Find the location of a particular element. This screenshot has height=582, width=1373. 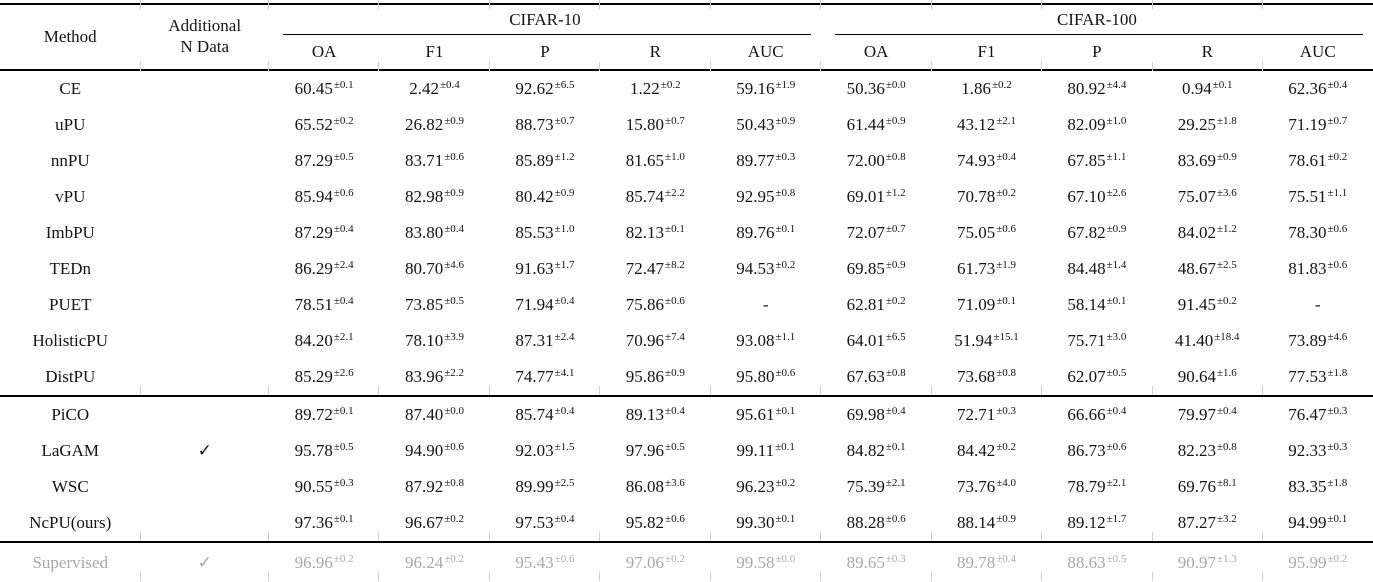

std-dev: ±4.4 is located at coordinates (1116, 85).